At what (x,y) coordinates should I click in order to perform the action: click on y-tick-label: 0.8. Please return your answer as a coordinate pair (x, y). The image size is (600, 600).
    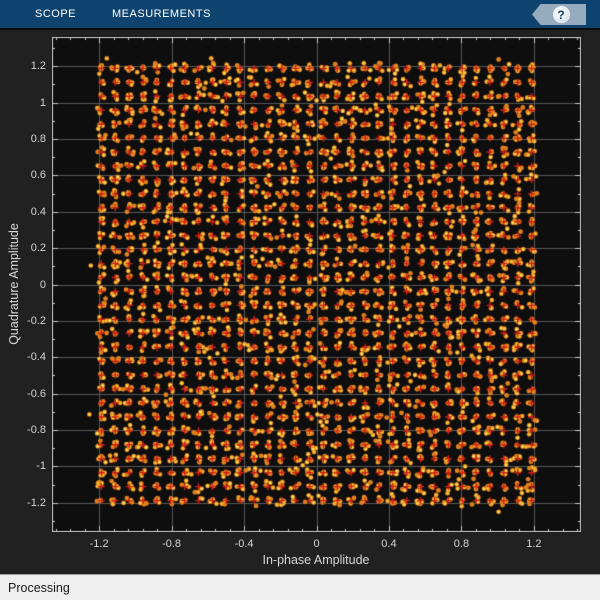
    Looking at the image, I should click on (38, 138).